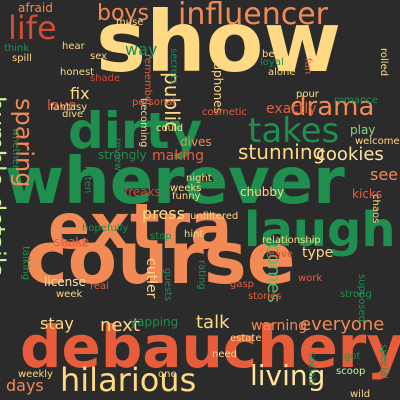  What do you see at coordinates (262, 192) in the screenshot?
I see `word-chubby: chubby` at bounding box center [262, 192].